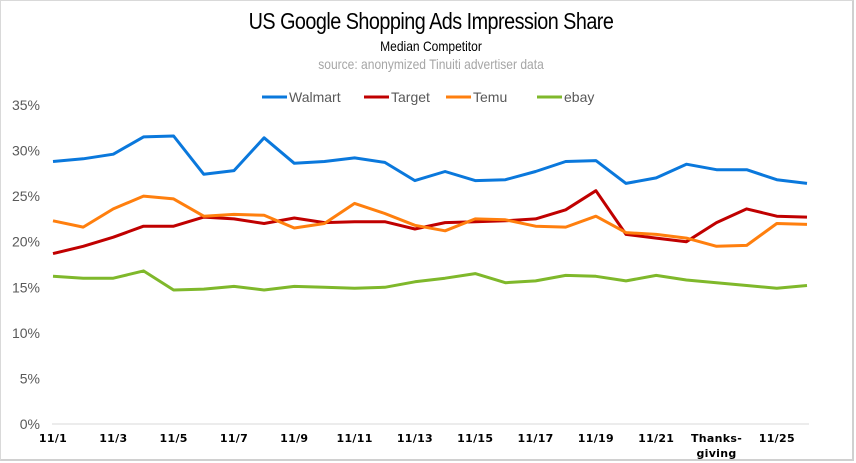 The width and height of the screenshot is (856, 463). Describe the element at coordinates (53, 438) in the screenshot. I see `x-tick-label: 11/1` at that location.